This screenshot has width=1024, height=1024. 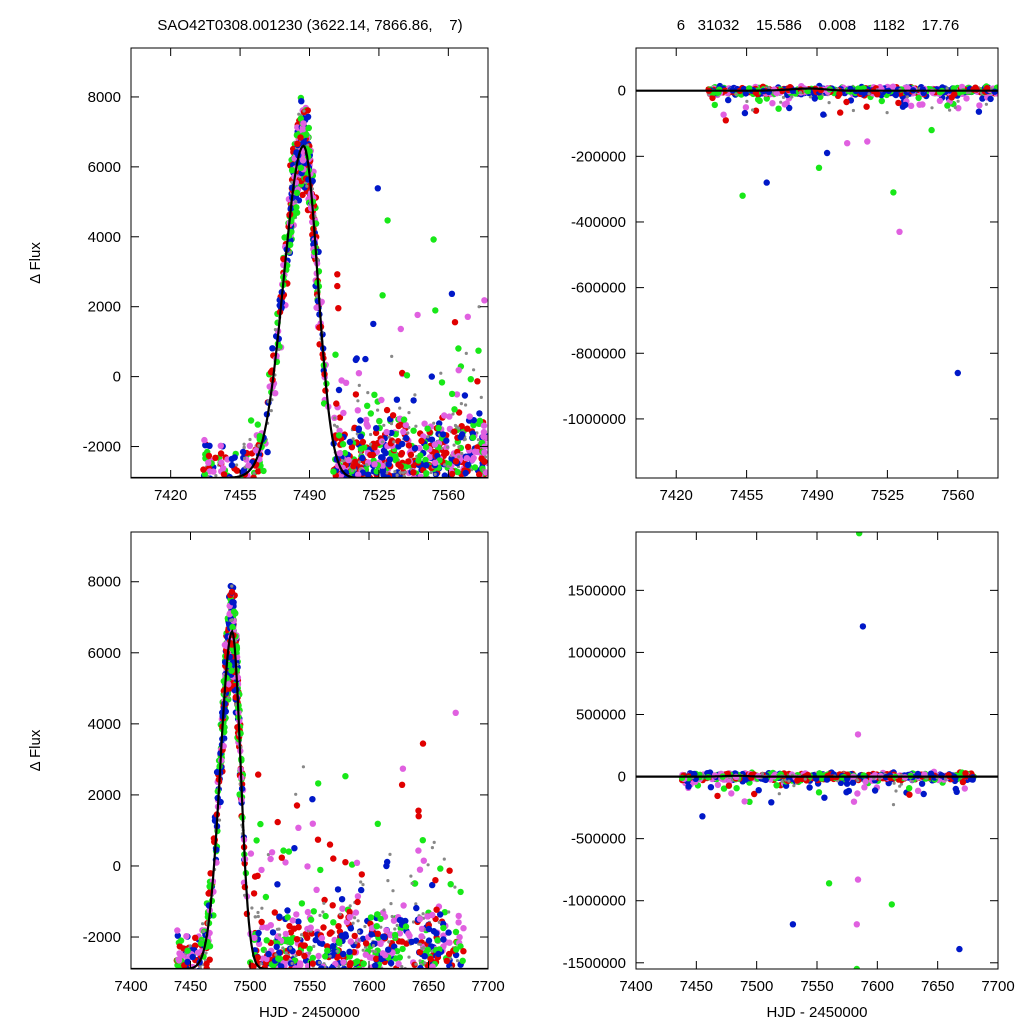 What do you see at coordinates (309, 25) in the screenshot?
I see `left-title: SAO42T0308.001230 (3622.14, 7866.86, 7)` at bounding box center [309, 25].